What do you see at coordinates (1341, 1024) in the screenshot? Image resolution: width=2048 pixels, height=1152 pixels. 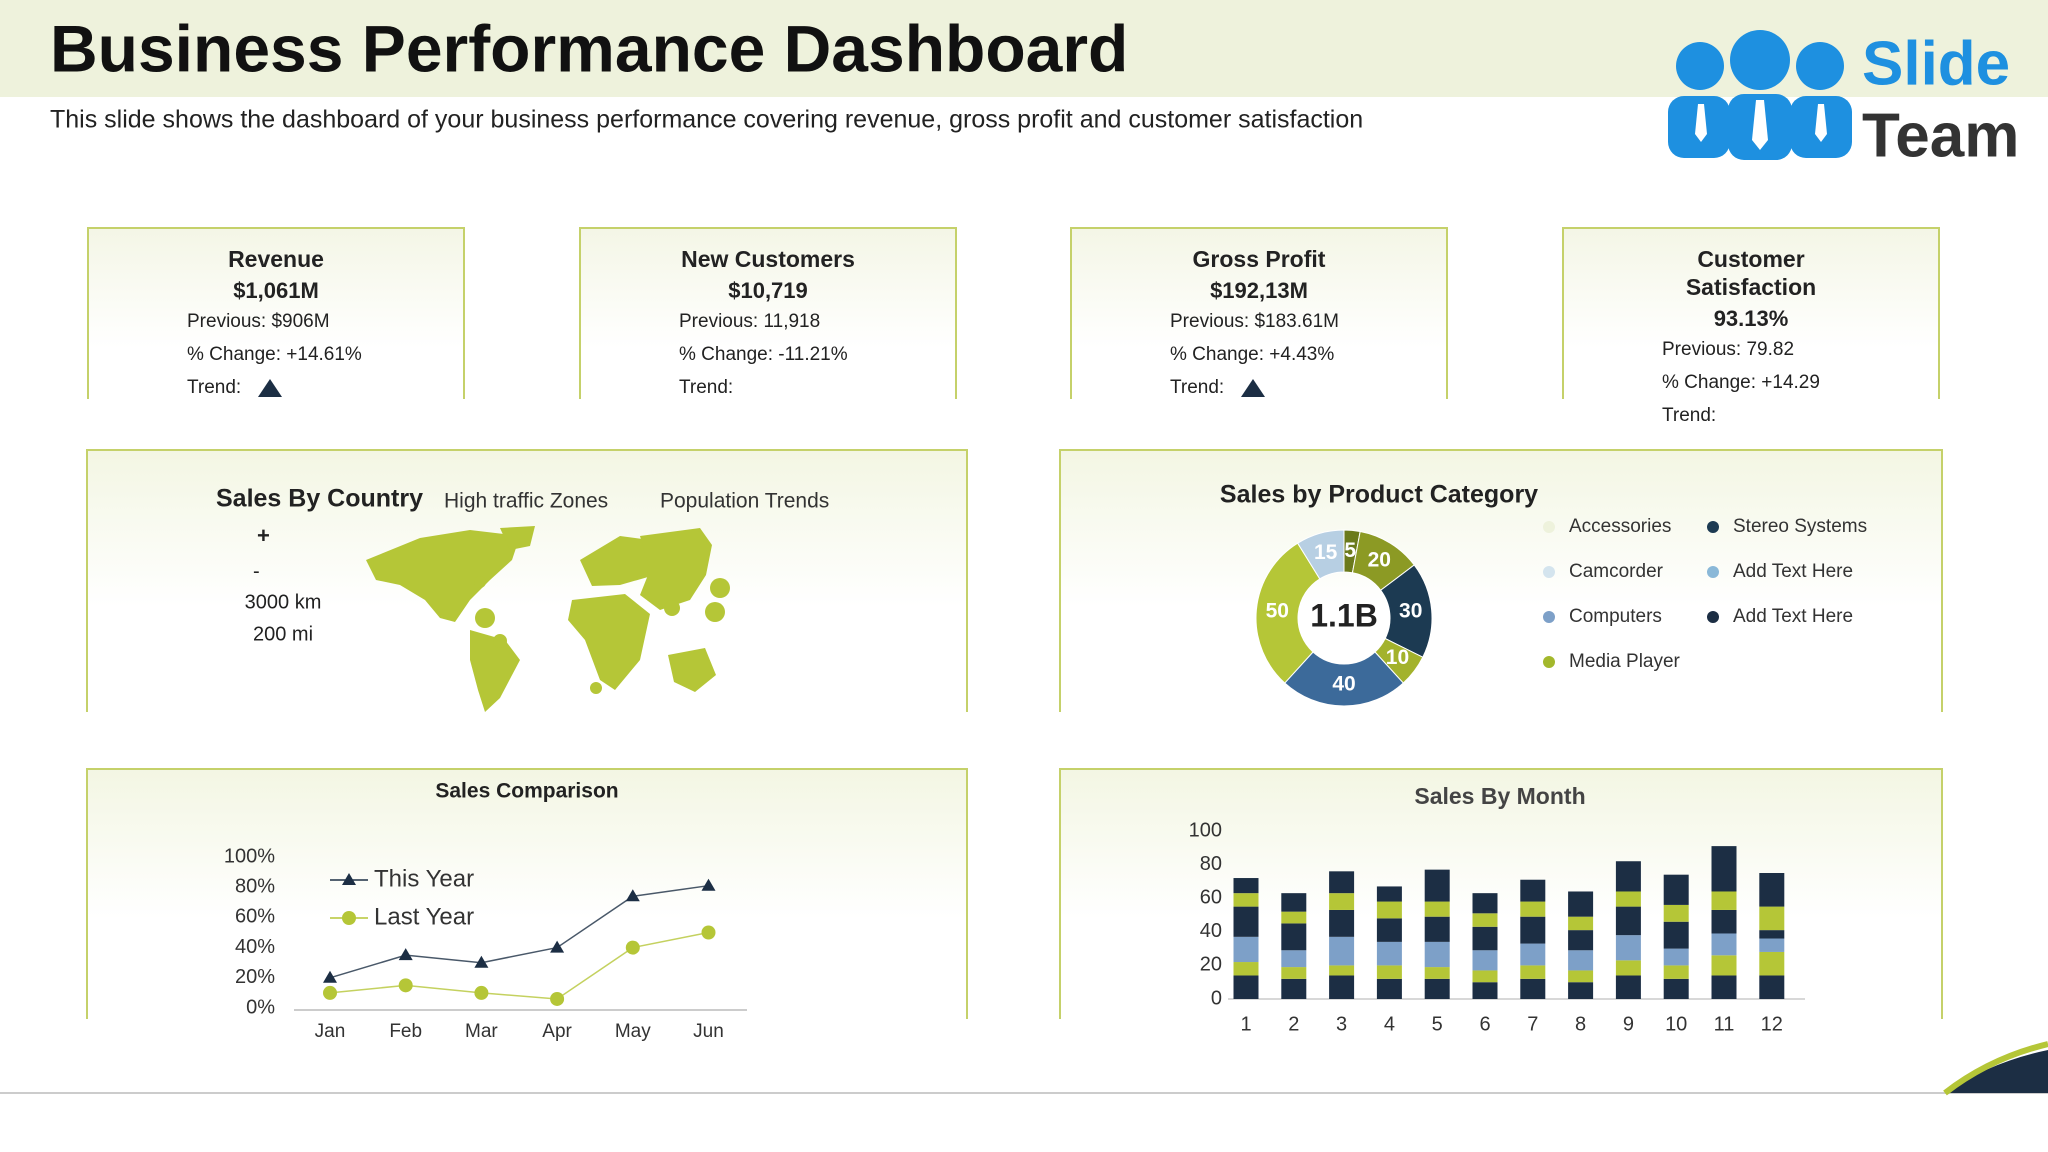 I see `x-tick-label: 3` at bounding box center [1341, 1024].